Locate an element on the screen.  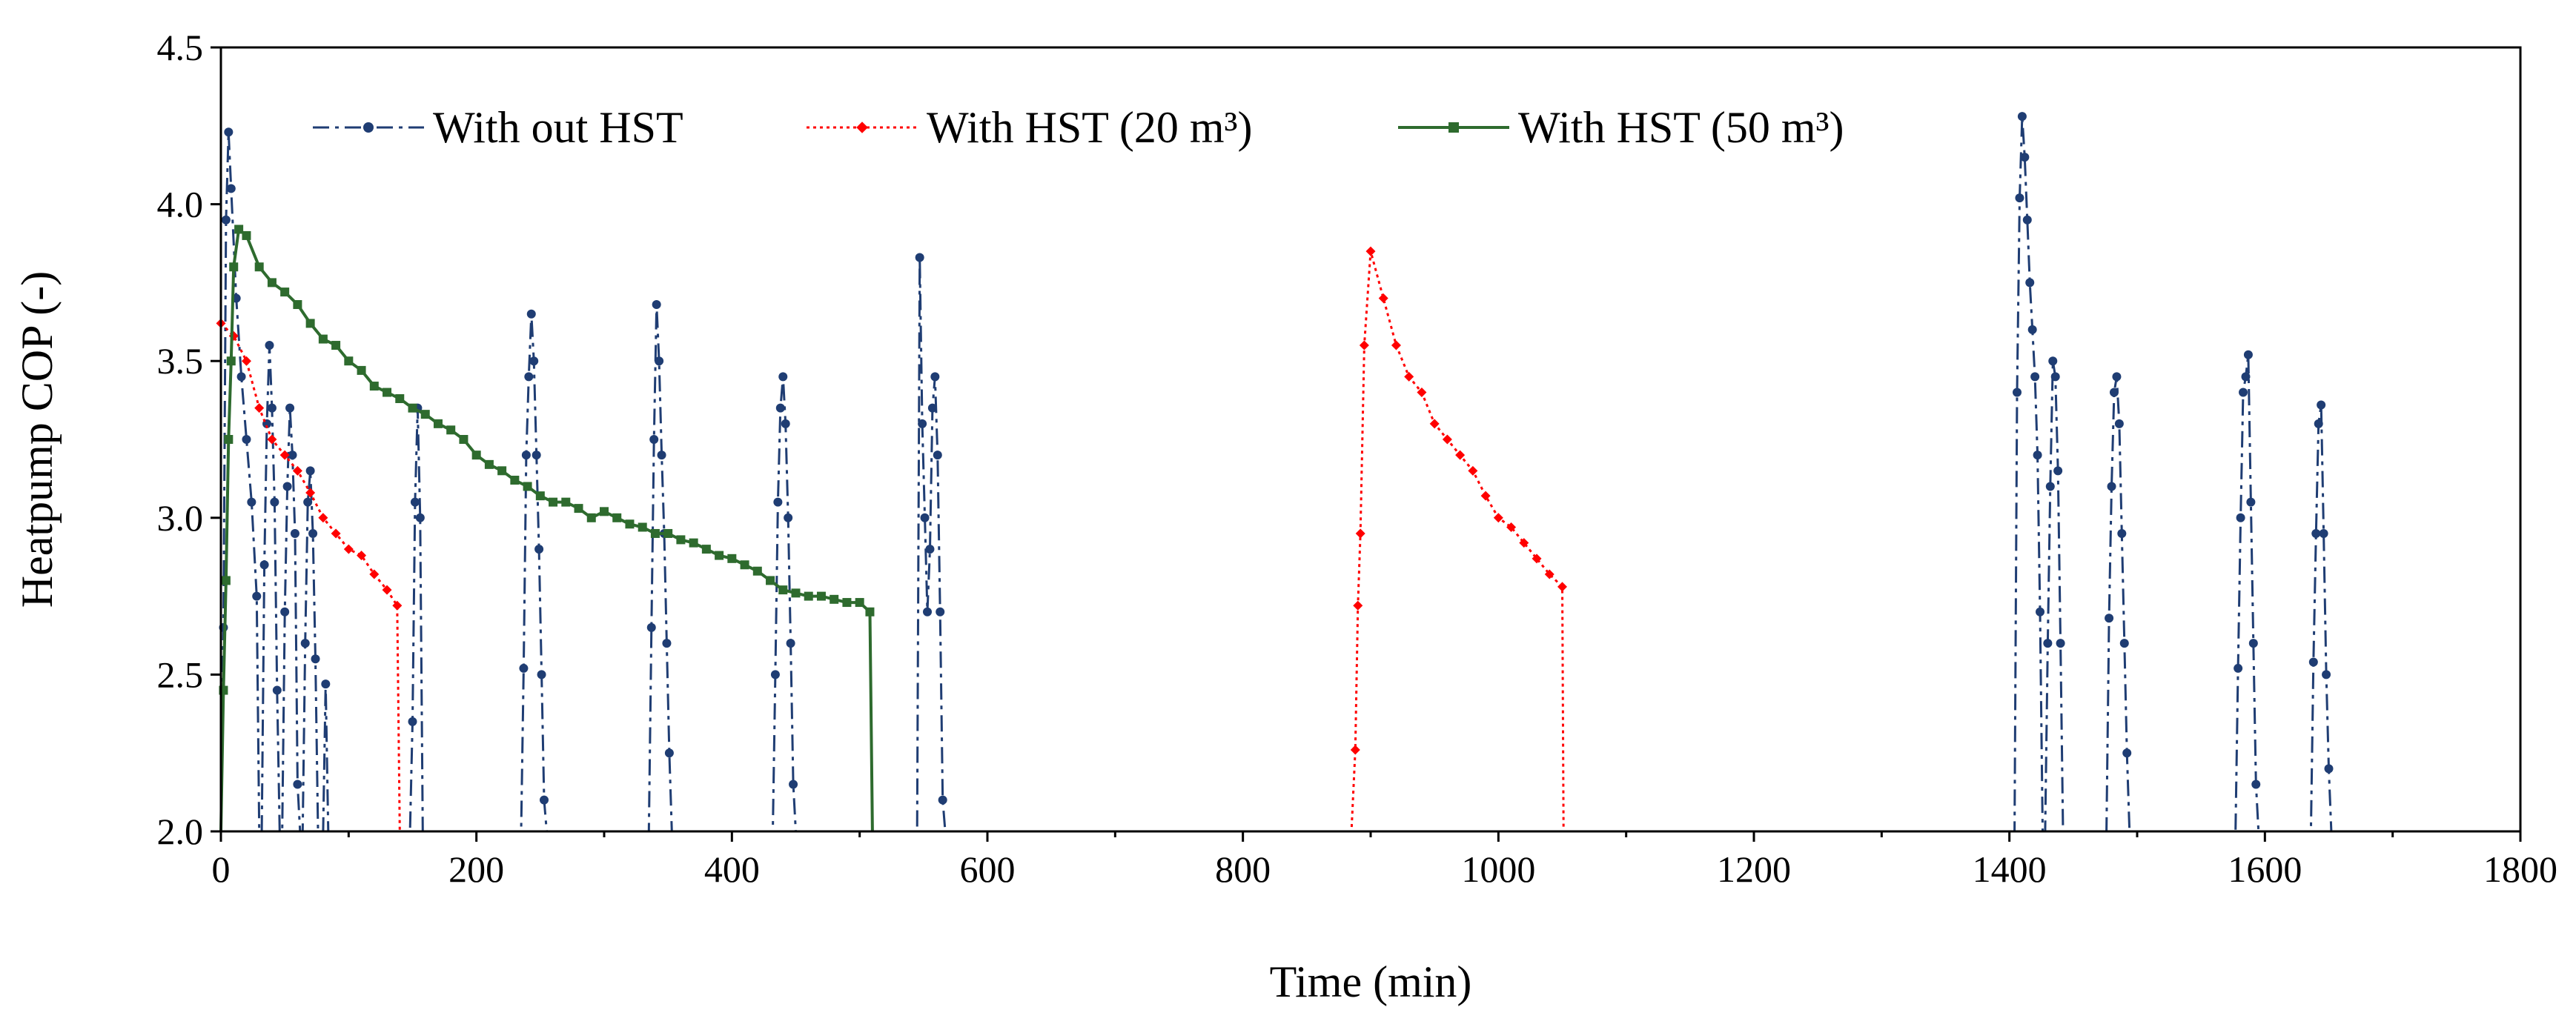
y-tick-label: 2.5 is located at coordinates (180, 674).